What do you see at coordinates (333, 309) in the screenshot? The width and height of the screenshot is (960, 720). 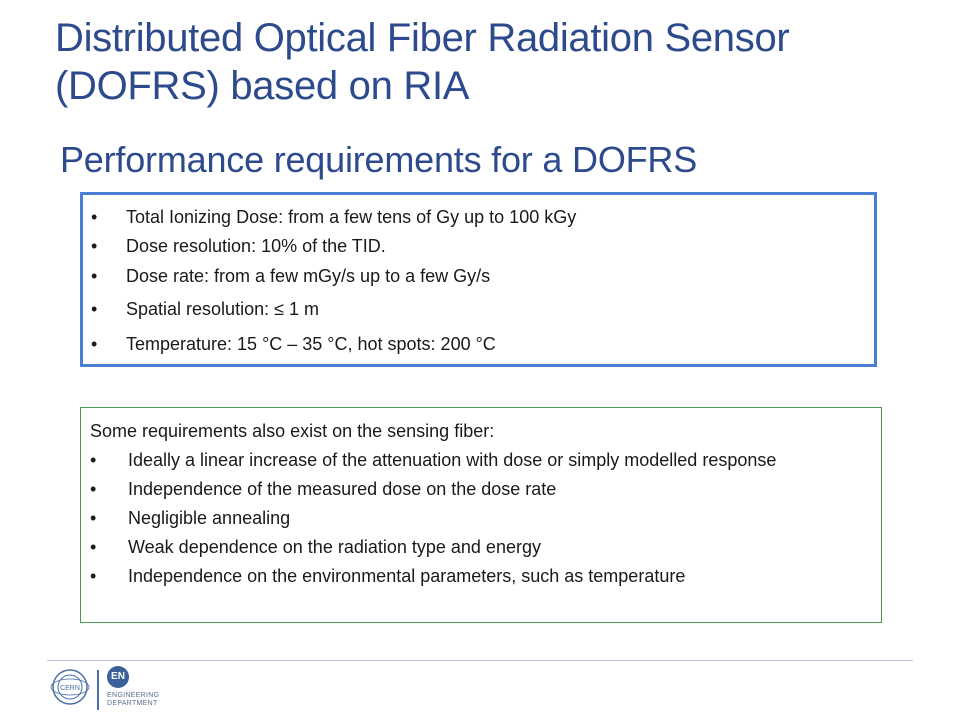 I see `requirement-item: • Spatial resolution: ≤ 1 m` at bounding box center [333, 309].